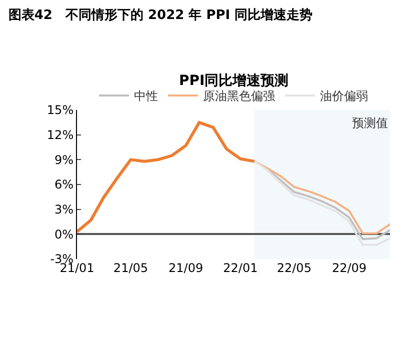 This screenshot has height=337, width=418. What do you see at coordinates (146, 96) in the screenshot?
I see `legend-label: 中性` at bounding box center [146, 96].